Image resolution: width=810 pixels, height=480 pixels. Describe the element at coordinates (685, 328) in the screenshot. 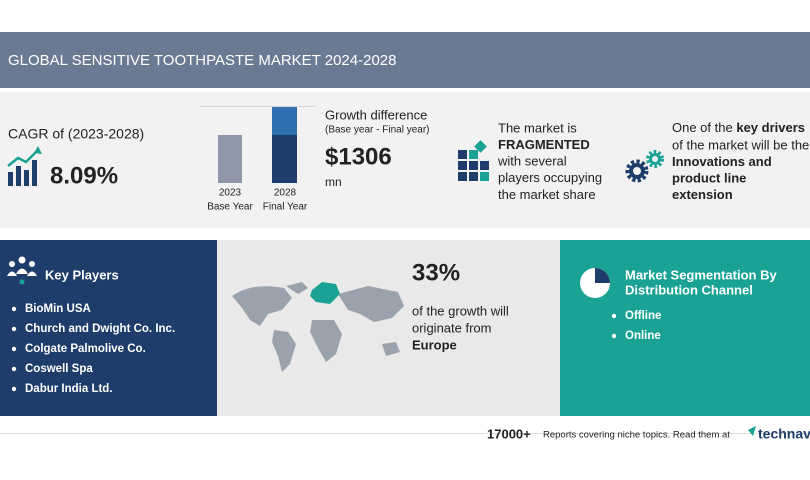

I see `segmentation-panel` at that location.